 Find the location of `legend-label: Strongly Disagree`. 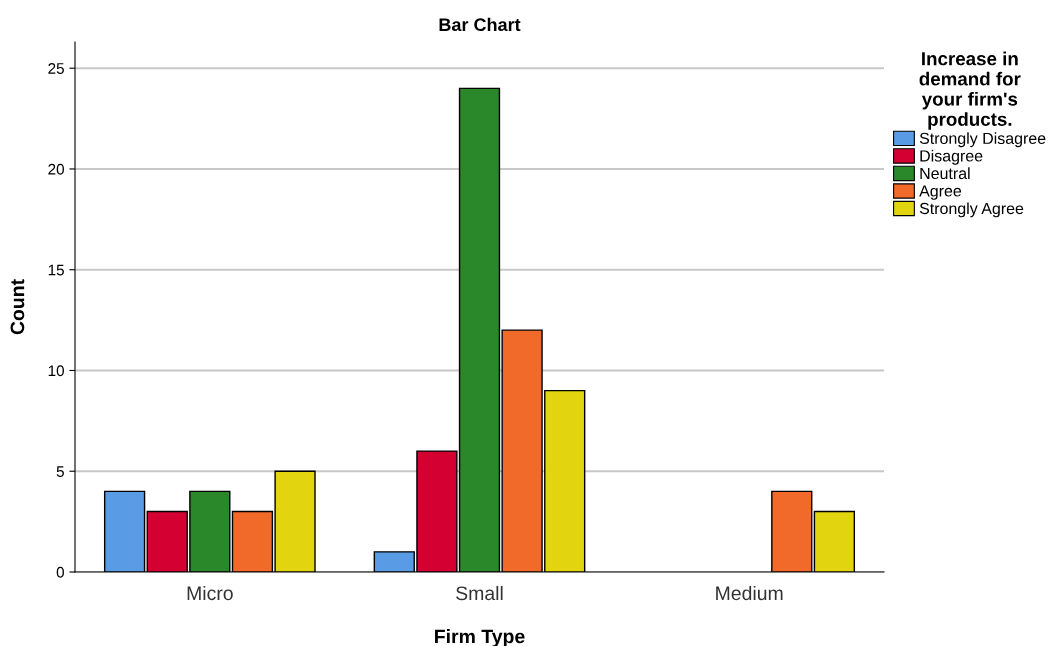

legend-label: Strongly Disagree is located at coordinates (982, 140).